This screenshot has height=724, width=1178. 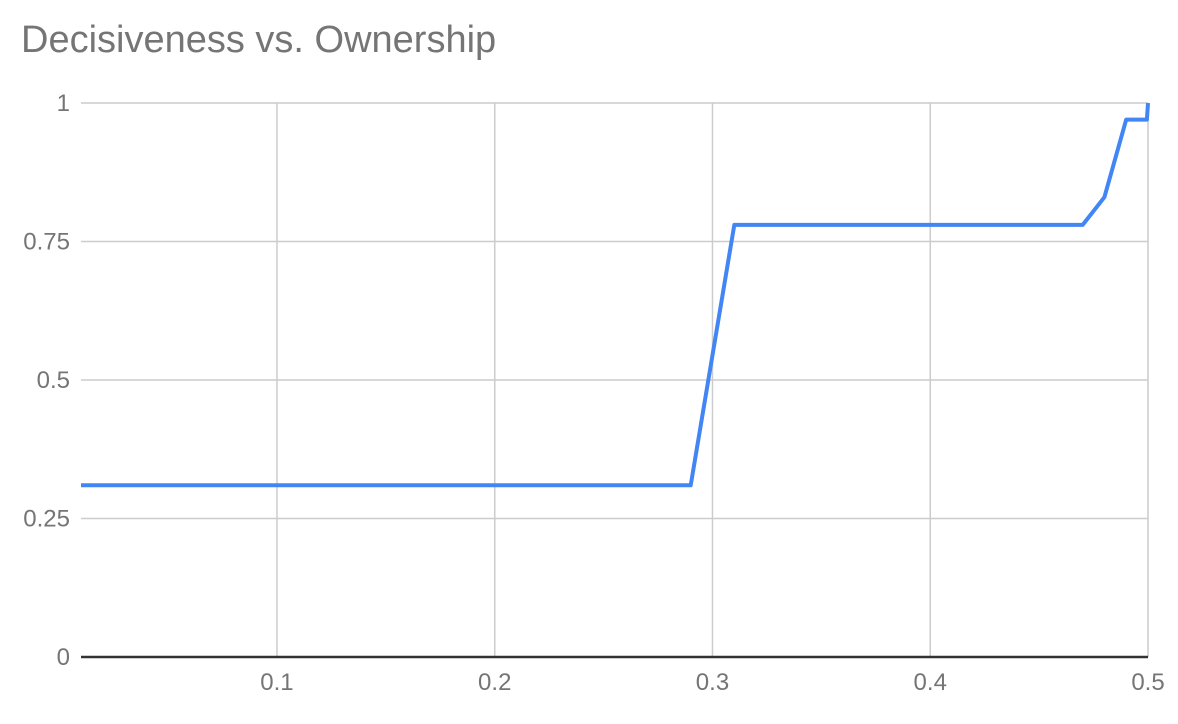 I want to click on x-tick-label: 0.3, so click(x=712, y=682).